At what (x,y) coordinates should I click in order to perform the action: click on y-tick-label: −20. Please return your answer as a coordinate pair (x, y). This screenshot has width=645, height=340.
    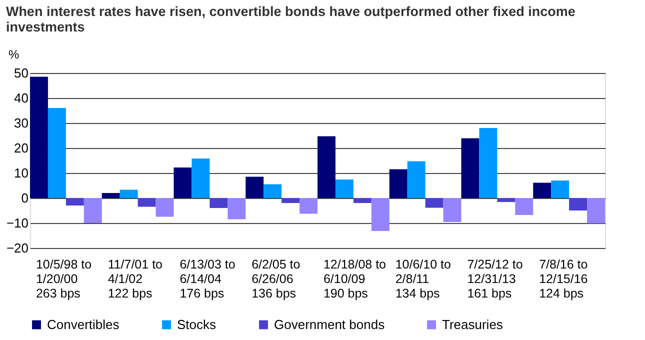
    Looking at the image, I should click on (17, 248).